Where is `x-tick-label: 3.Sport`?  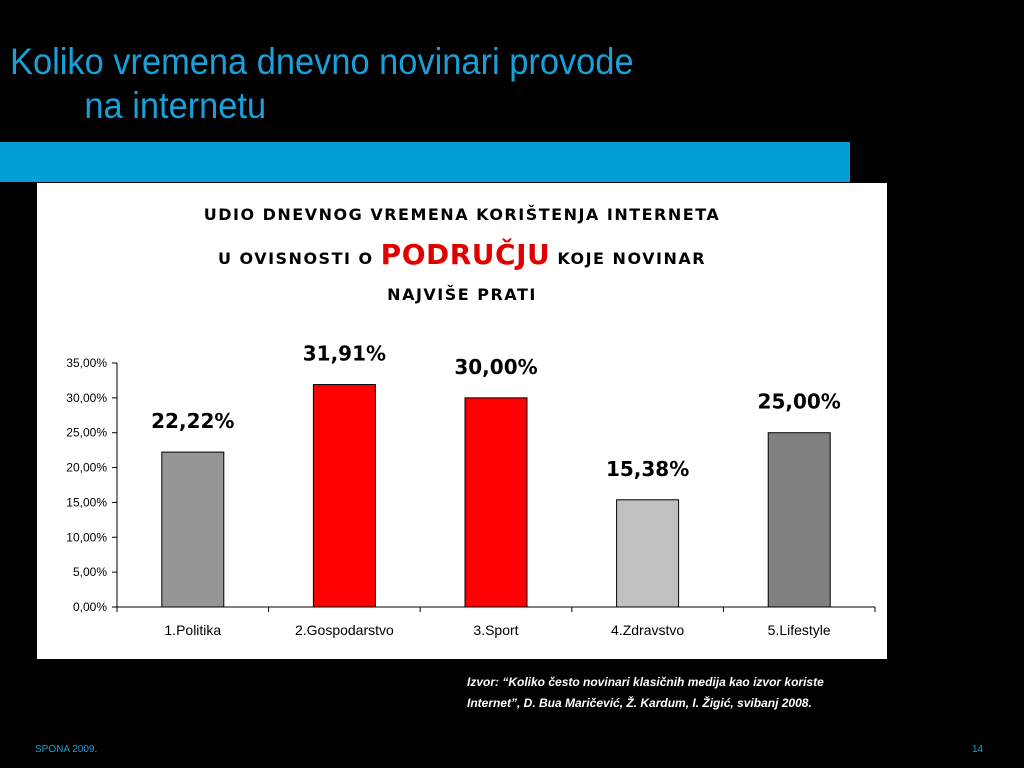 x-tick-label: 3.Sport is located at coordinates (495, 630).